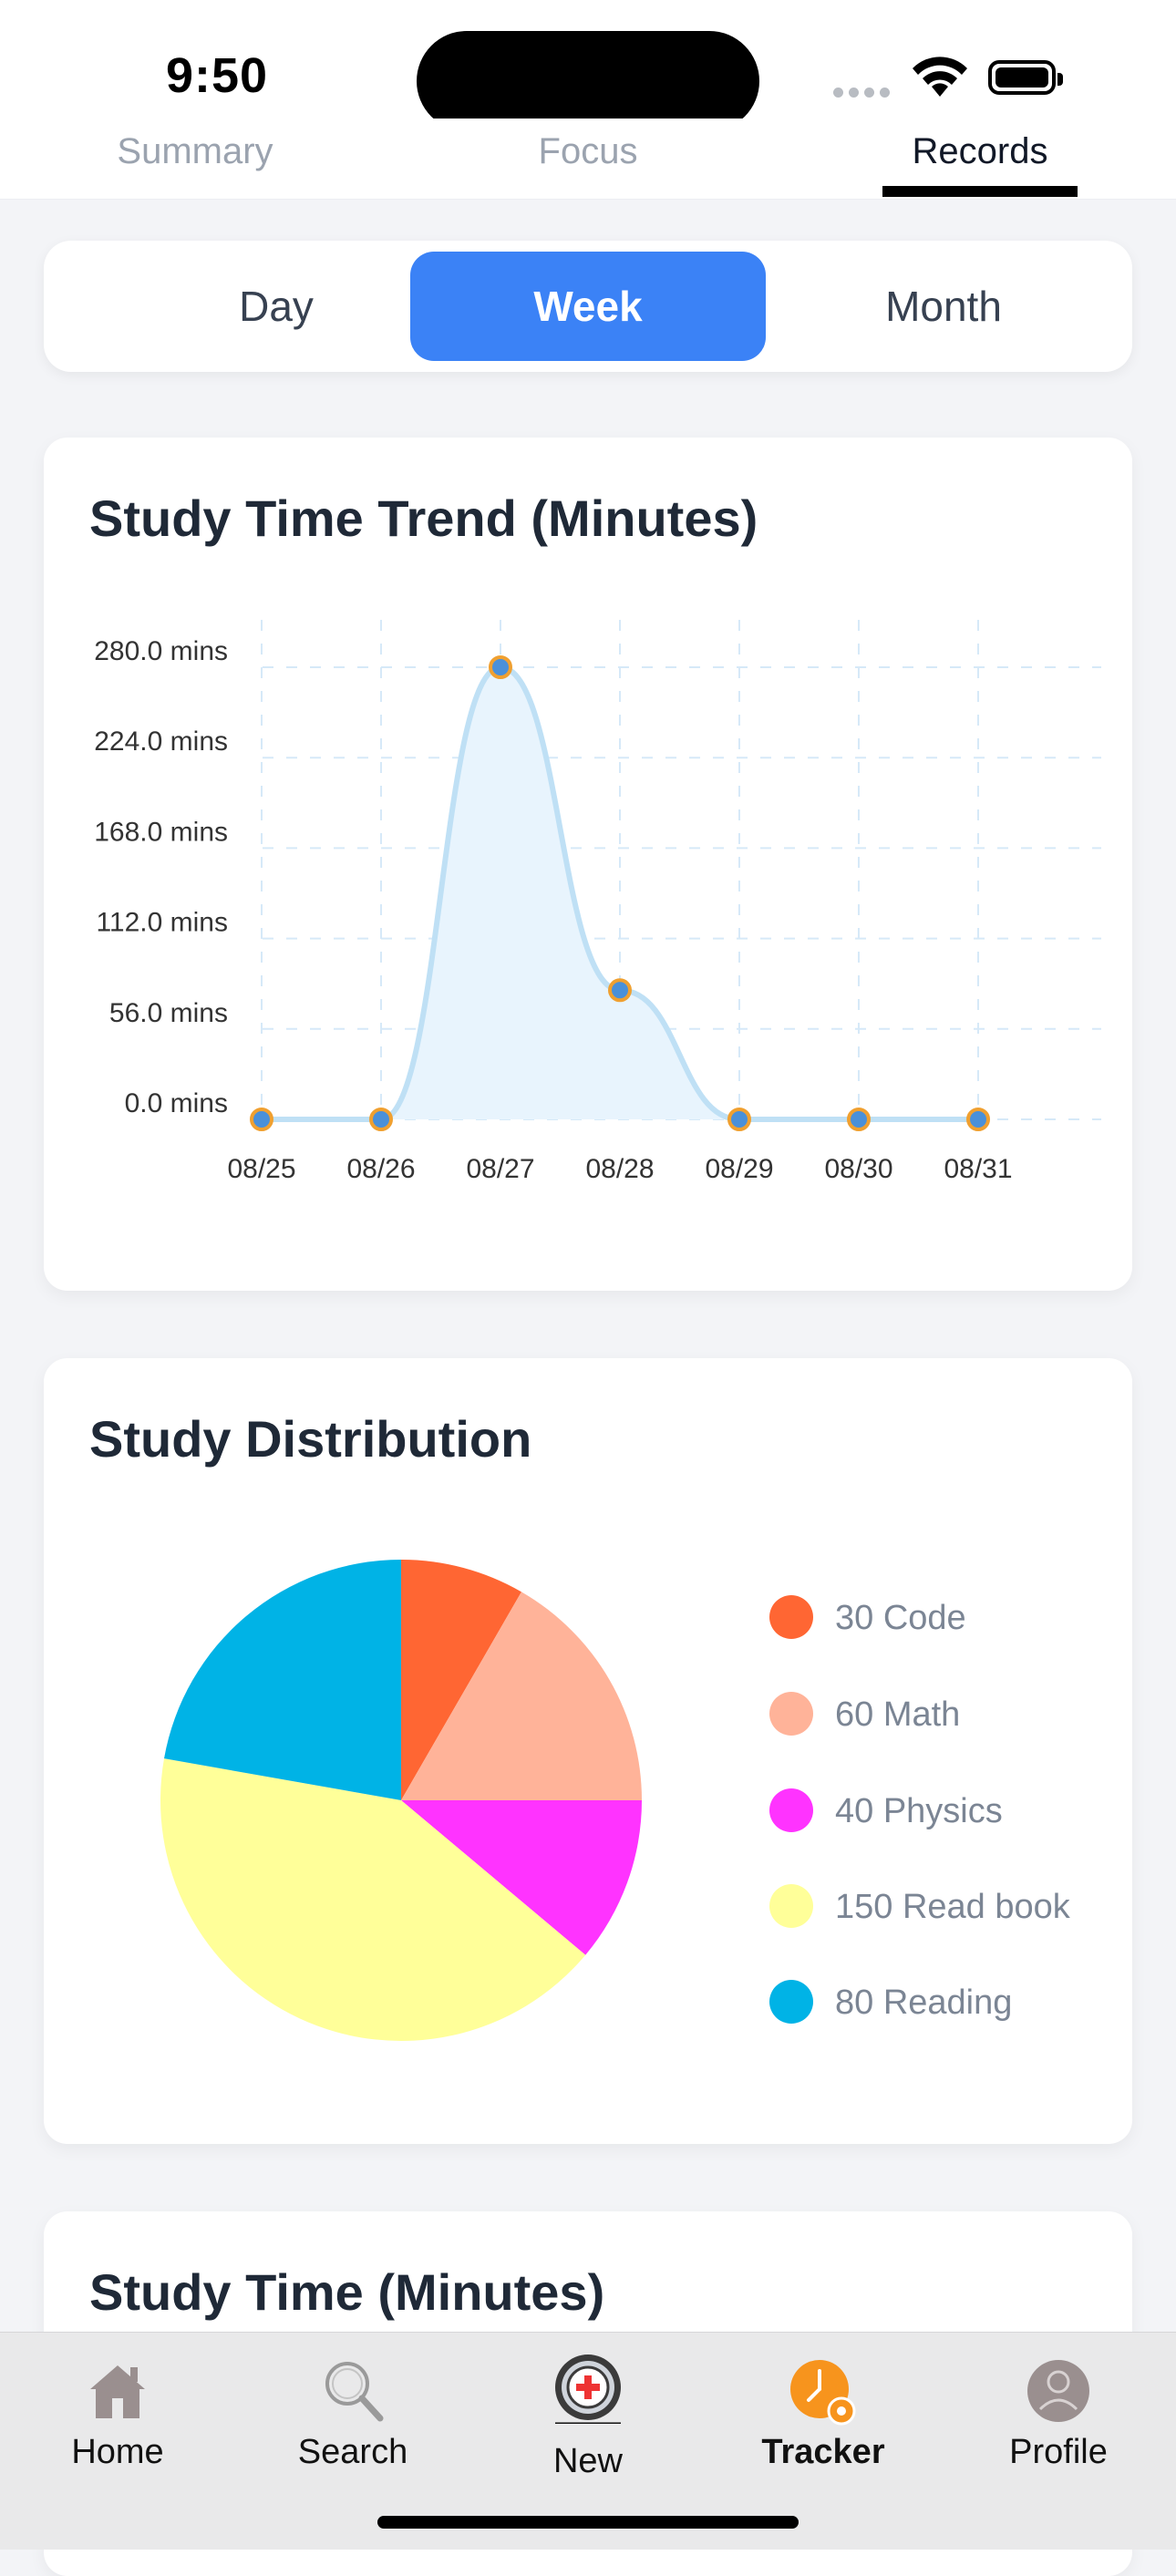 Image resolution: width=1176 pixels, height=2576 pixels. Describe the element at coordinates (168, 1013) in the screenshot. I see `y-tick-label: 56.0 mins` at that location.